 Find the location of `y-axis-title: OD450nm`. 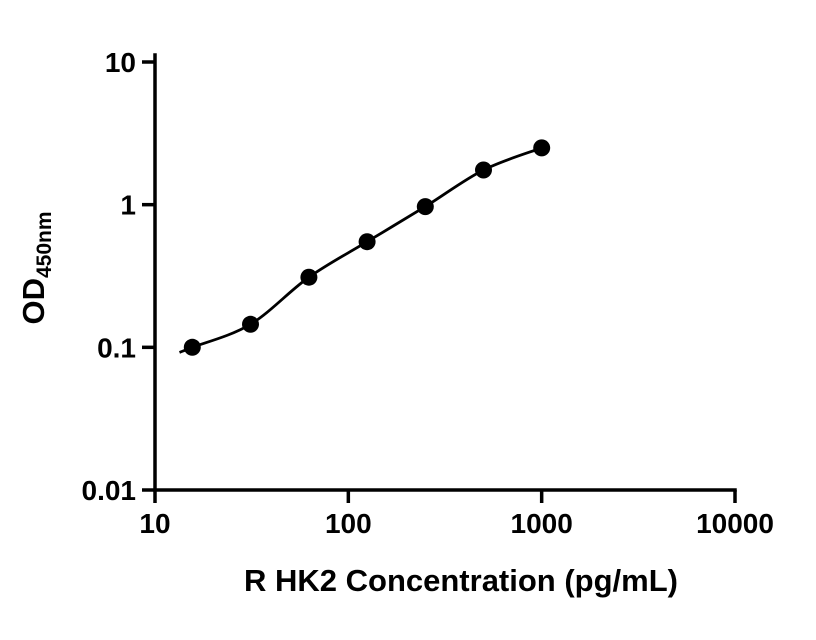

y-axis-title: OD450nm is located at coordinates (36, 267).